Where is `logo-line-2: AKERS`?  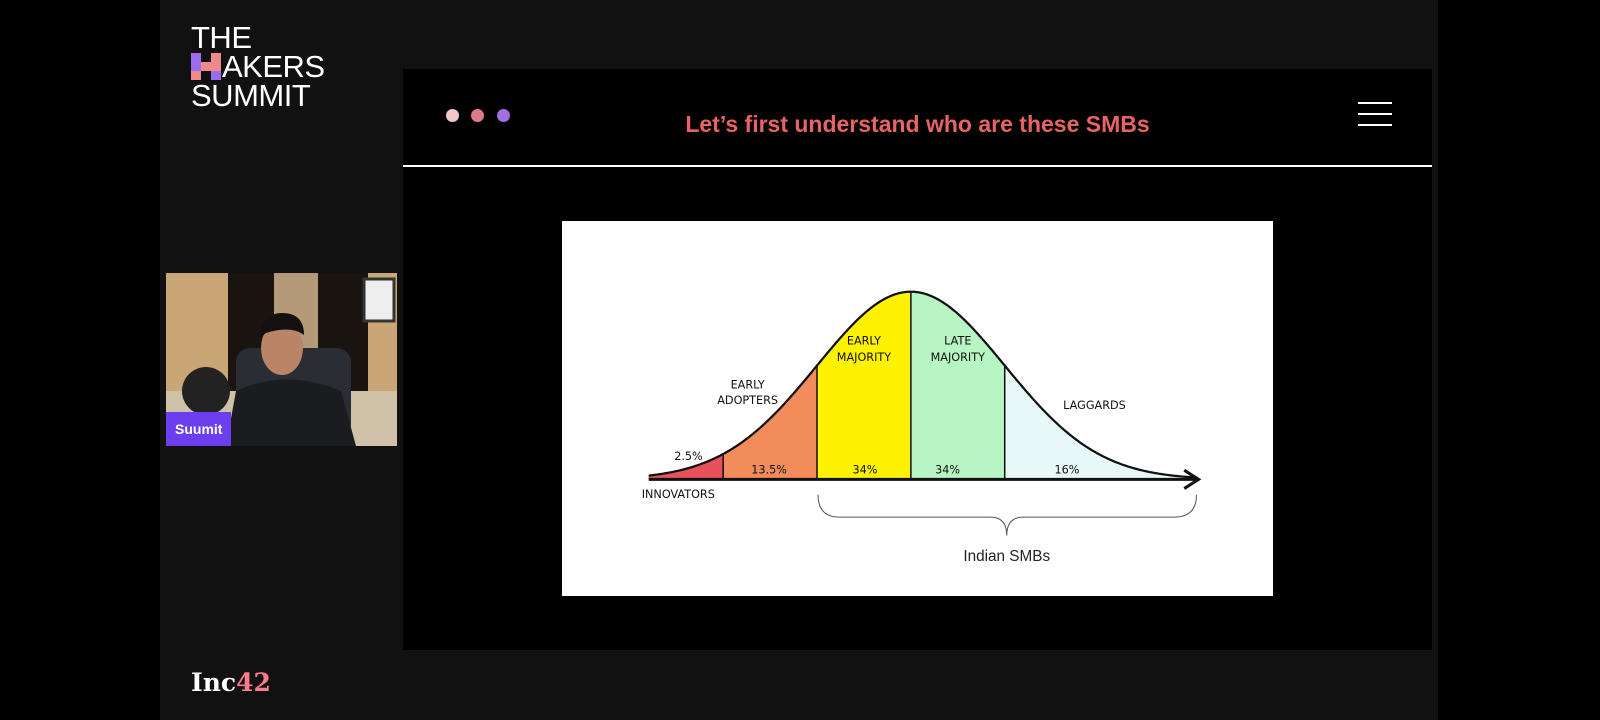 logo-line-2: AKERS is located at coordinates (273, 66).